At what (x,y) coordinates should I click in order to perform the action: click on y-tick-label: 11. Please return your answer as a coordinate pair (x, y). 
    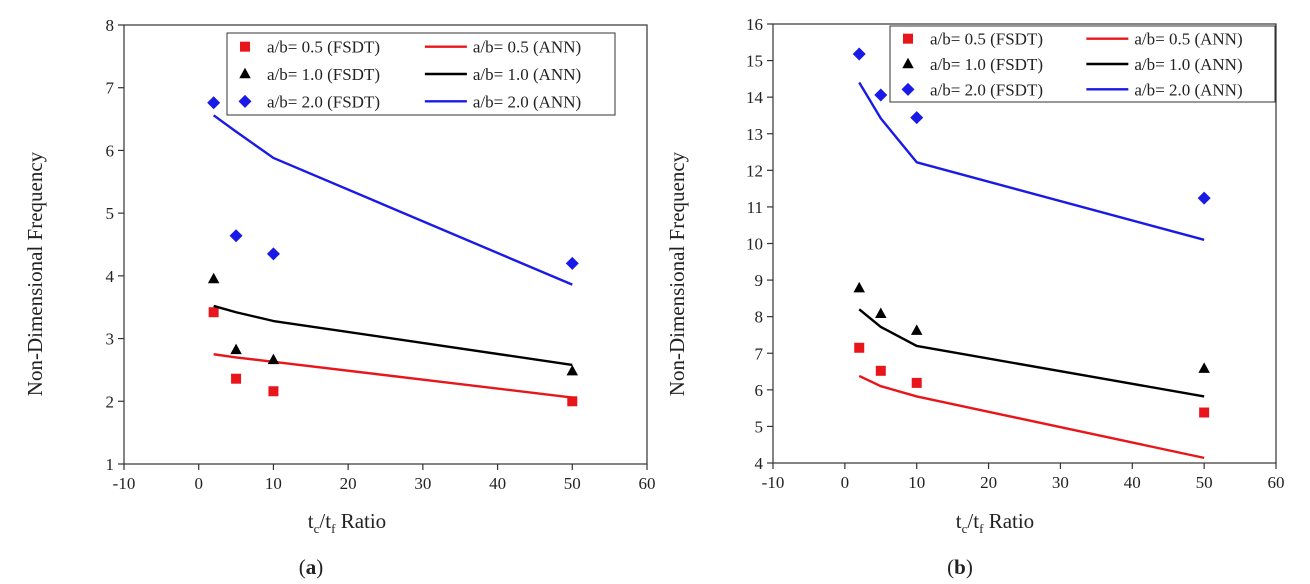
    Looking at the image, I should click on (755, 207).